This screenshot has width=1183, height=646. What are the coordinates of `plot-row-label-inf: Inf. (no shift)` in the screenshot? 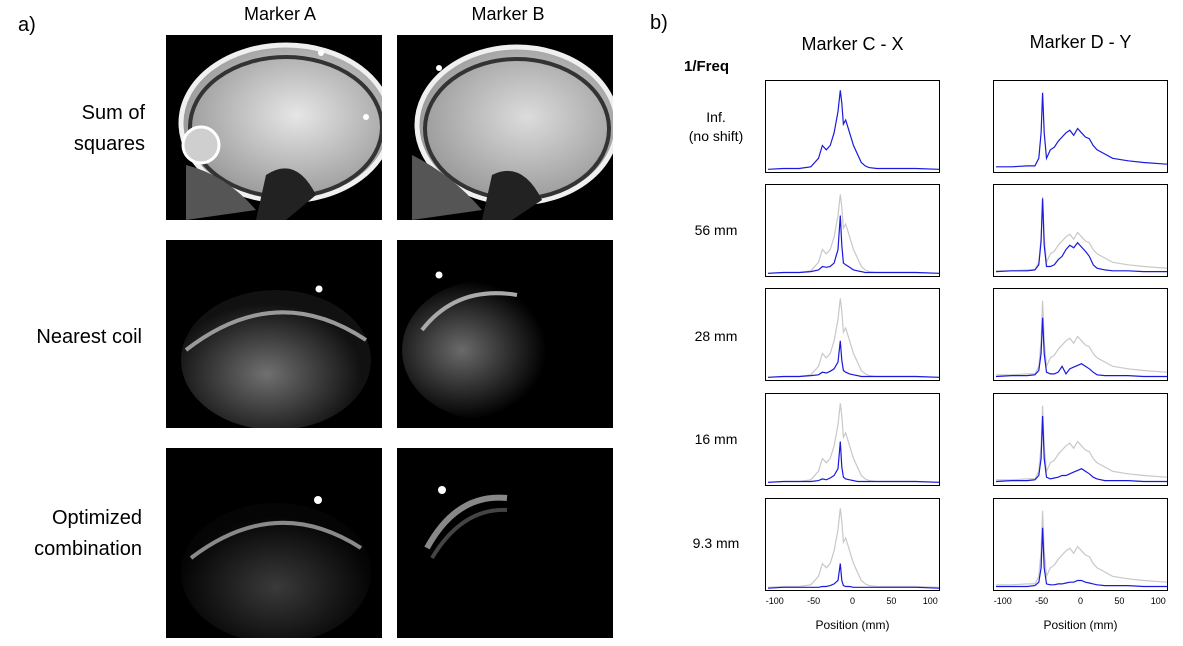 It's located at (716, 127).